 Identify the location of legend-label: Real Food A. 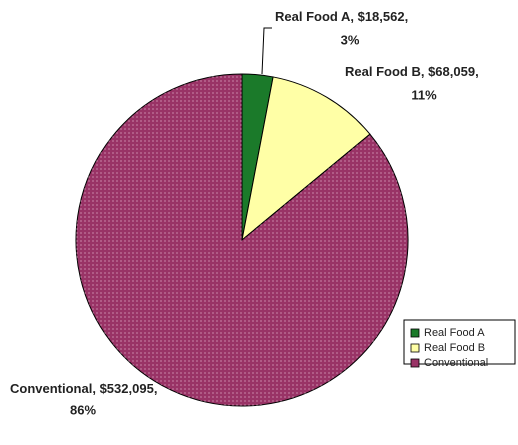
(454, 333).